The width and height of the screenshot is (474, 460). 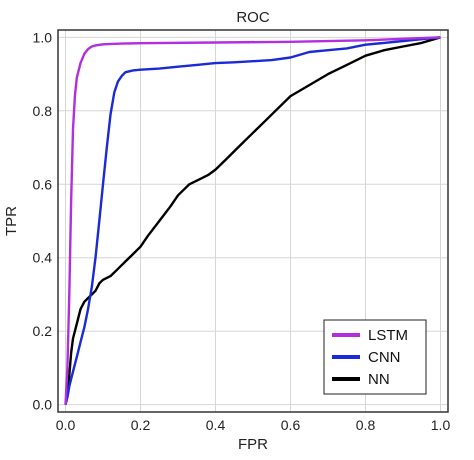 What do you see at coordinates (11, 221) in the screenshot?
I see `y-axis-label: TPR` at bounding box center [11, 221].